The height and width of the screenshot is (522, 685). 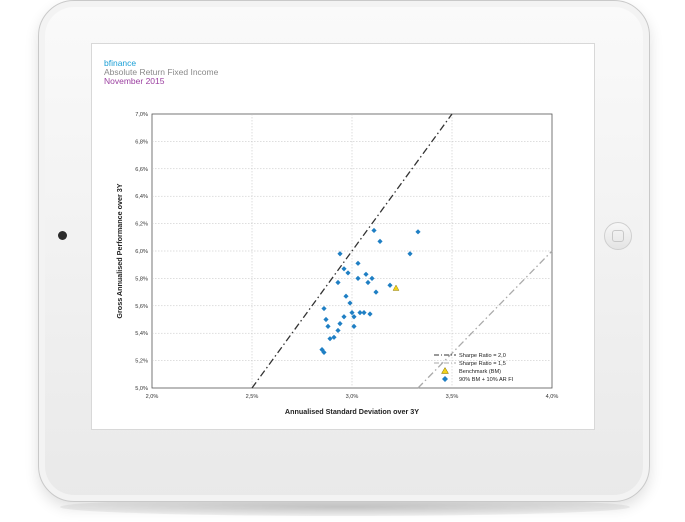 What do you see at coordinates (452, 397) in the screenshot?
I see `x-tick-label: 3,5%` at bounding box center [452, 397].